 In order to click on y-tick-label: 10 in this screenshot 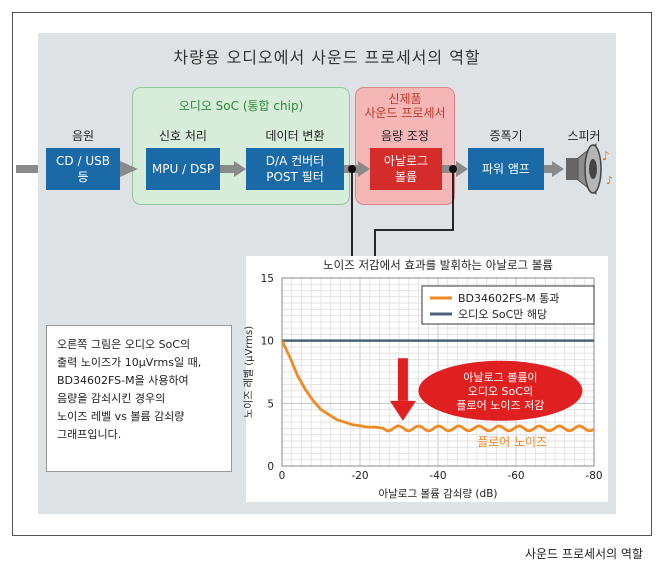, I will do `click(267, 342)`.